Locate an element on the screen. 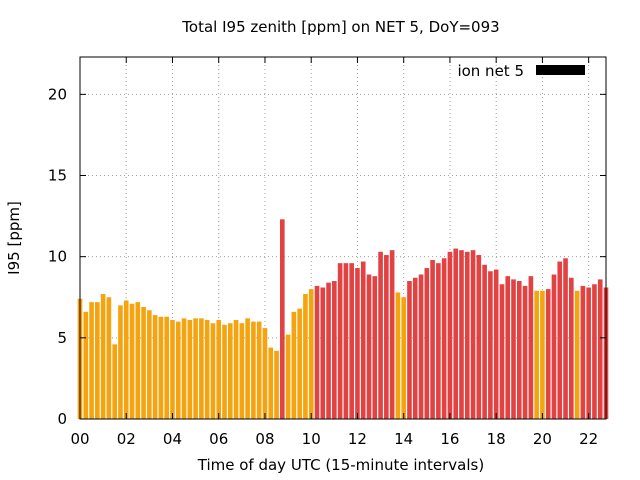 The height and width of the screenshot is (480, 640). y-tick-label: 10 is located at coordinates (57, 257).